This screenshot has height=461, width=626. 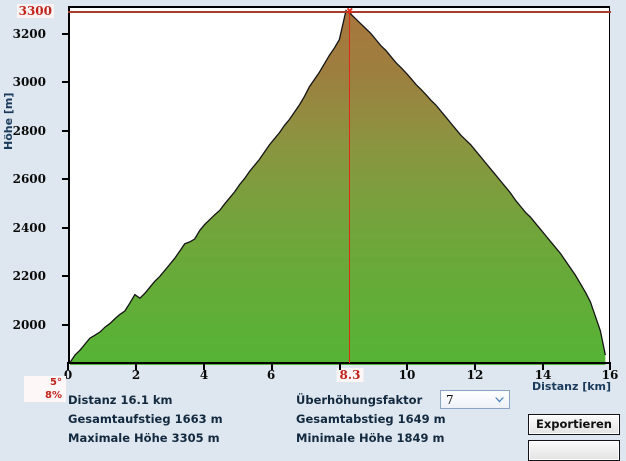 I want to click on peak-marker-icon: ✖, so click(x=350, y=12).